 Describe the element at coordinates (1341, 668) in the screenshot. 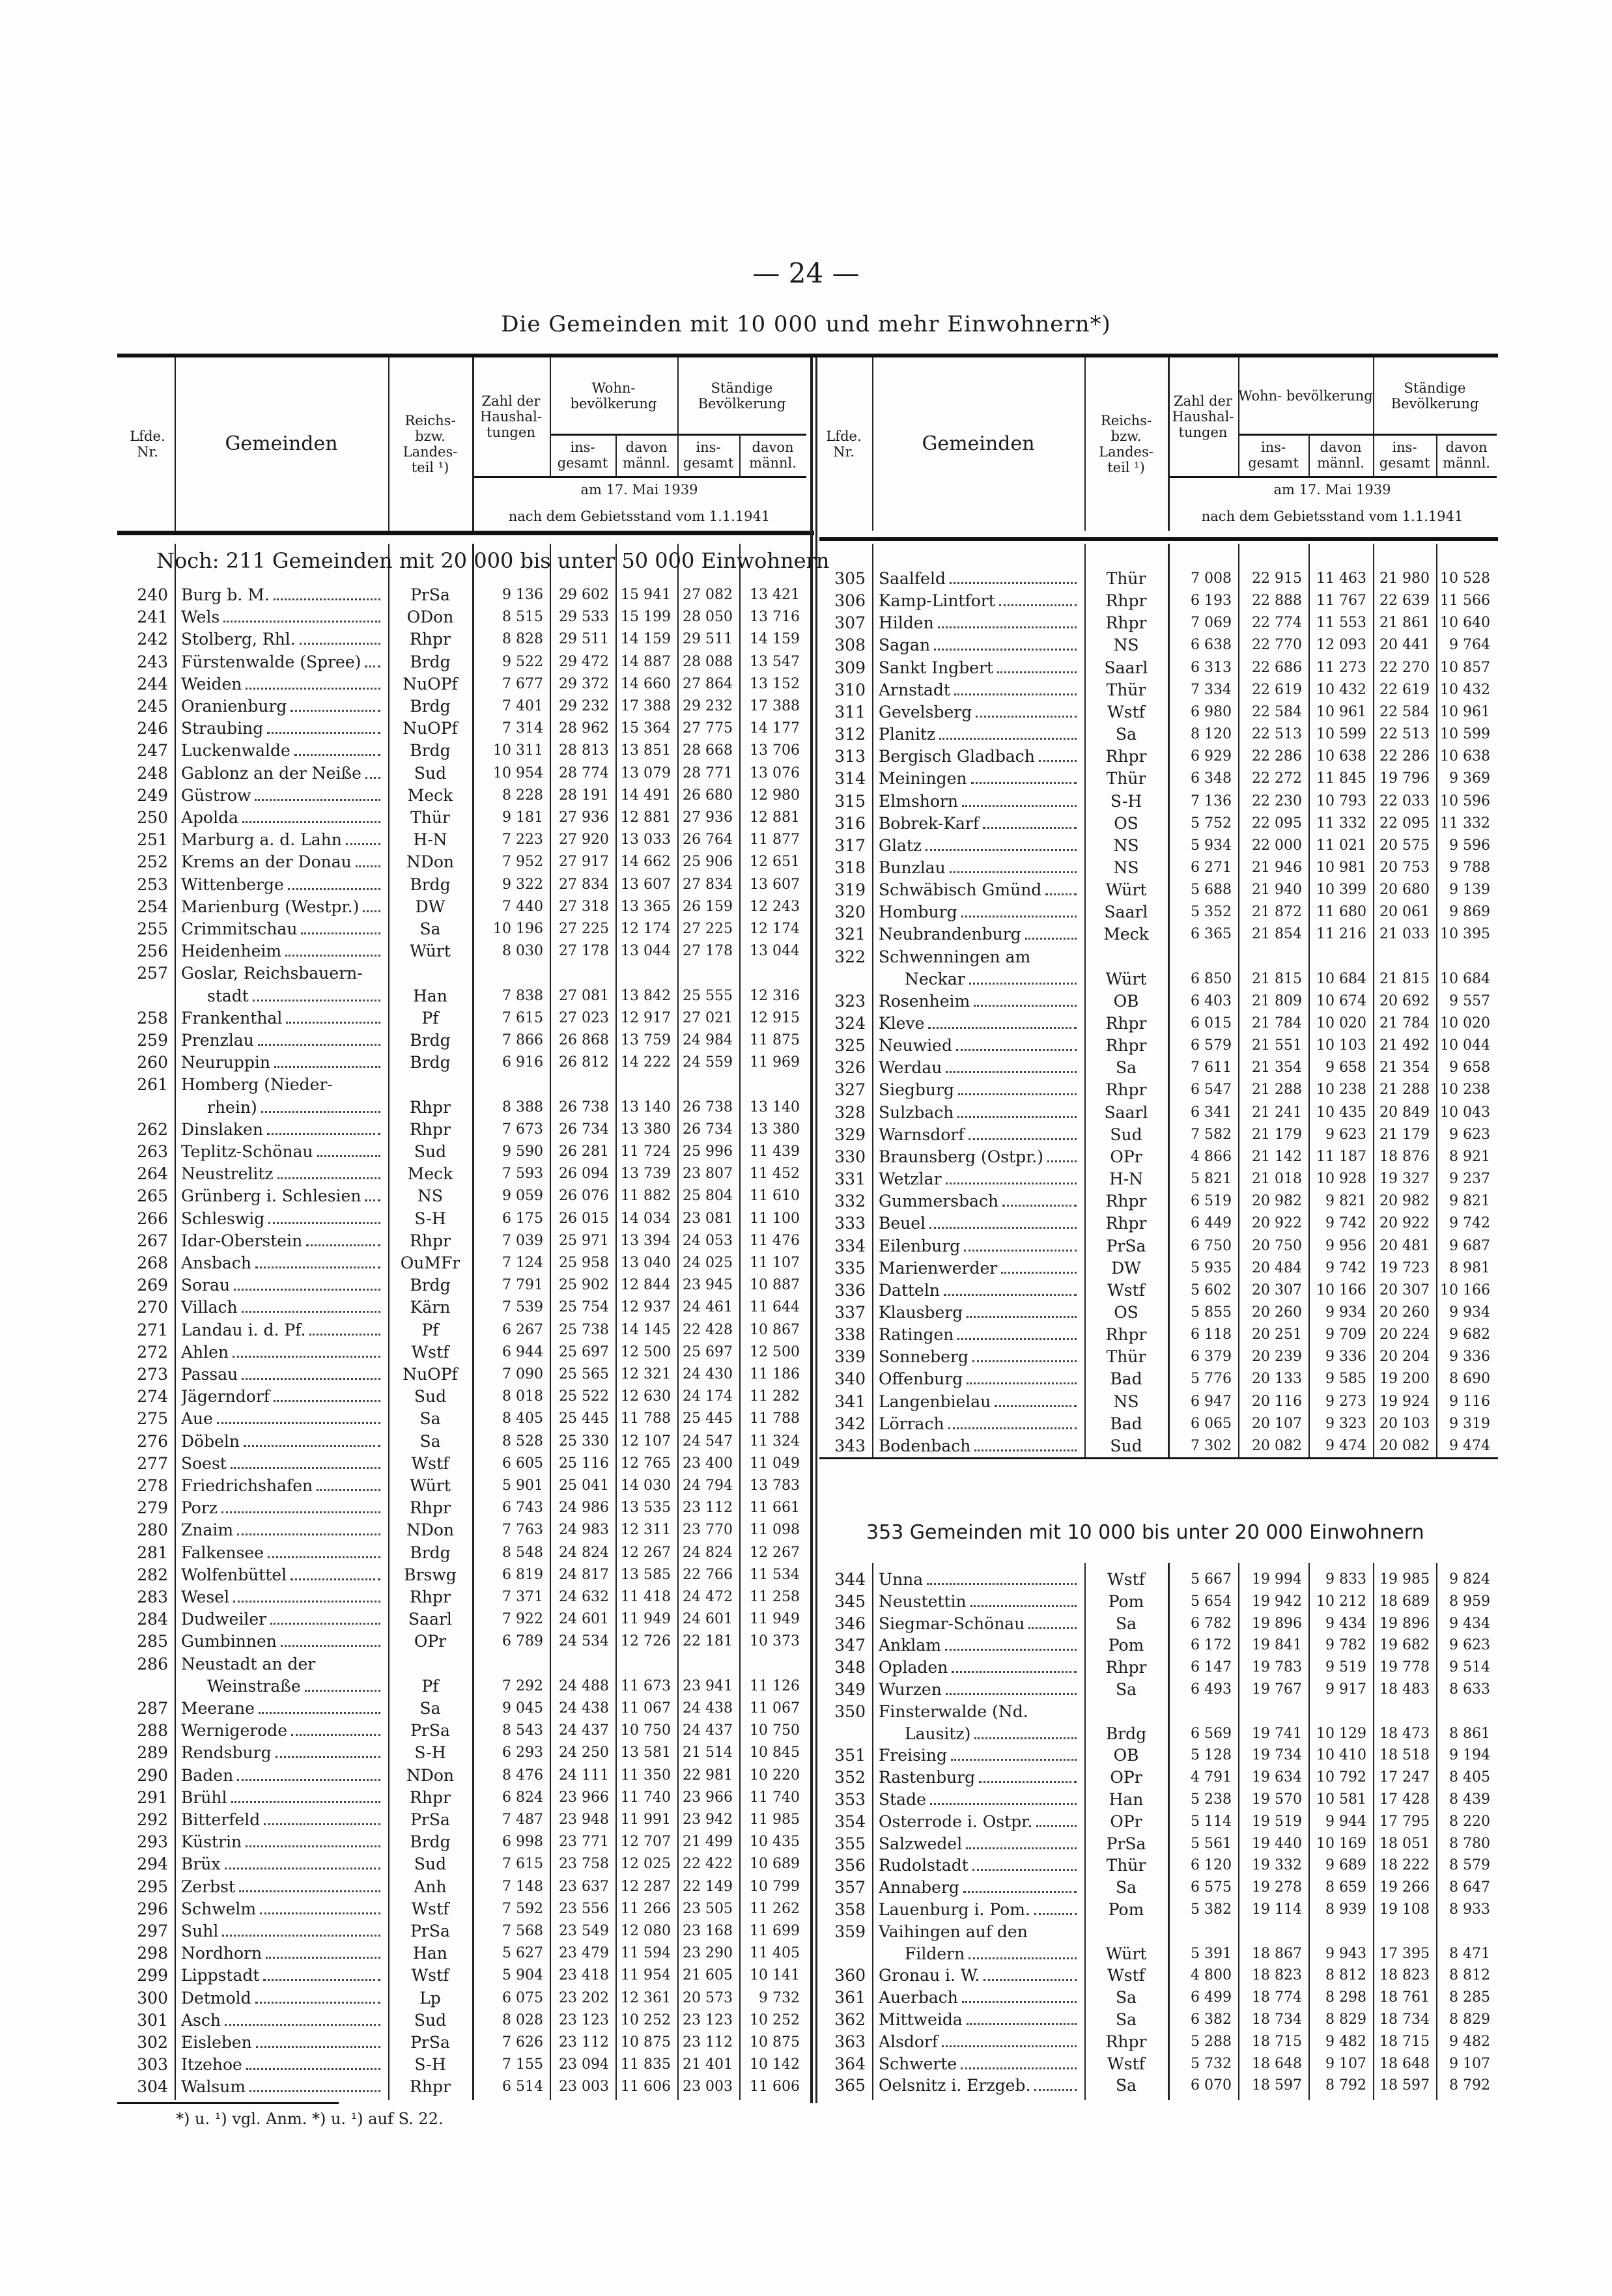

I see `residents-male: 11 273` at that location.